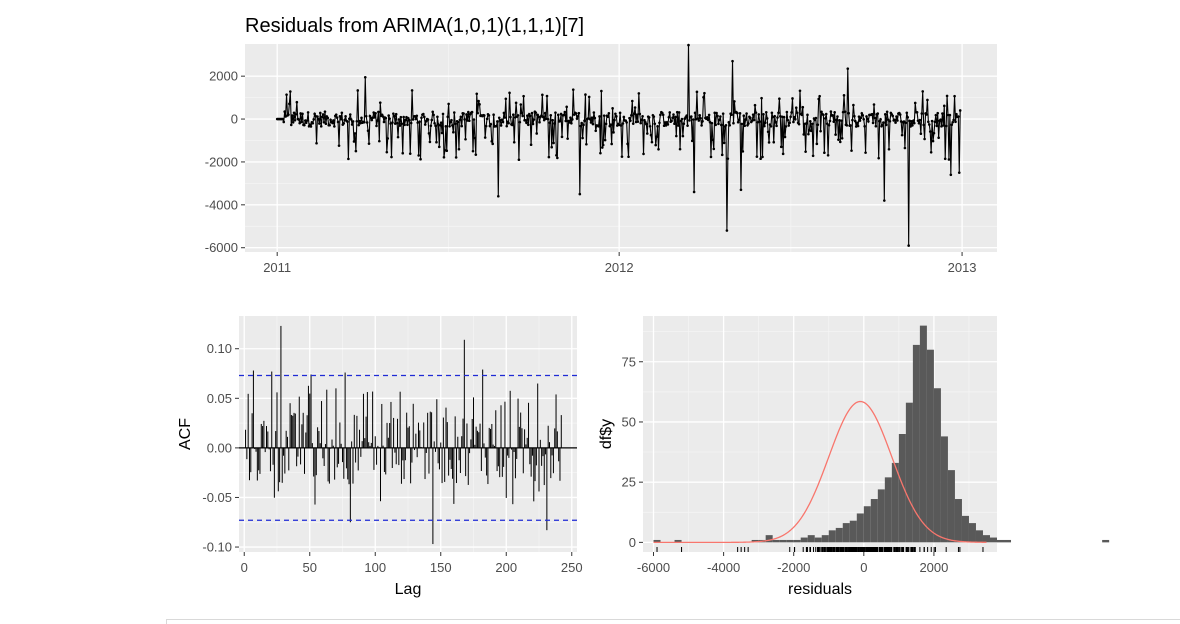 This screenshot has width=1180, height=624. I want to click on y-tick-label: 2000, so click(223, 76).